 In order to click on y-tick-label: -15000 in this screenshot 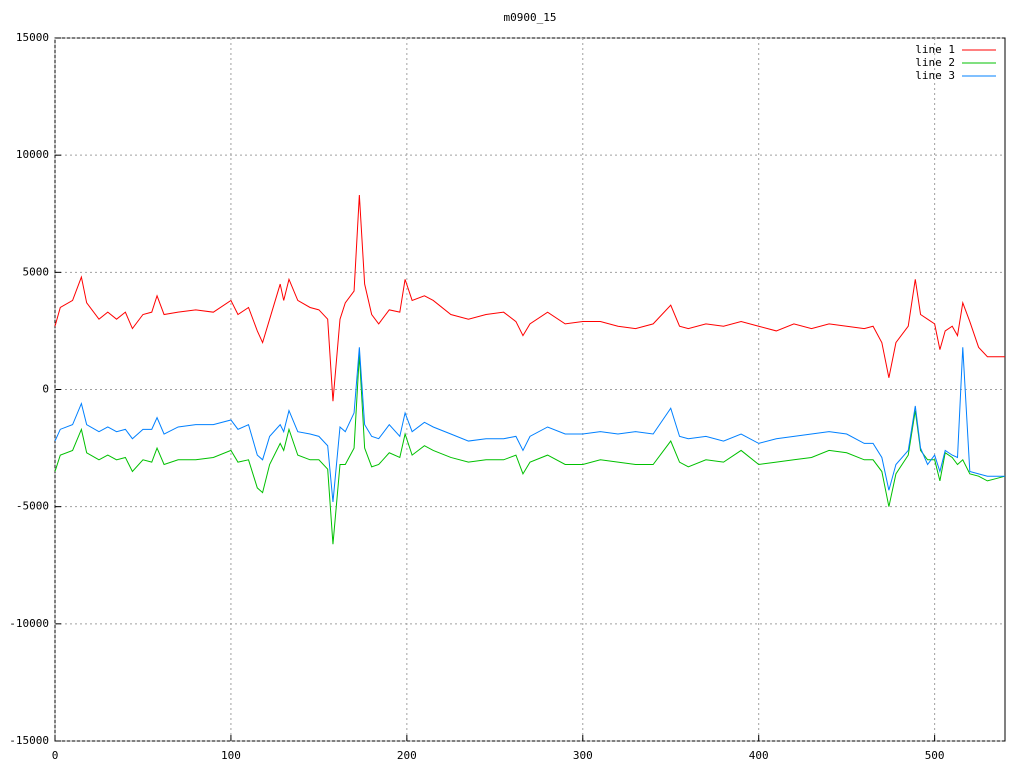, I will do `click(29, 740)`.